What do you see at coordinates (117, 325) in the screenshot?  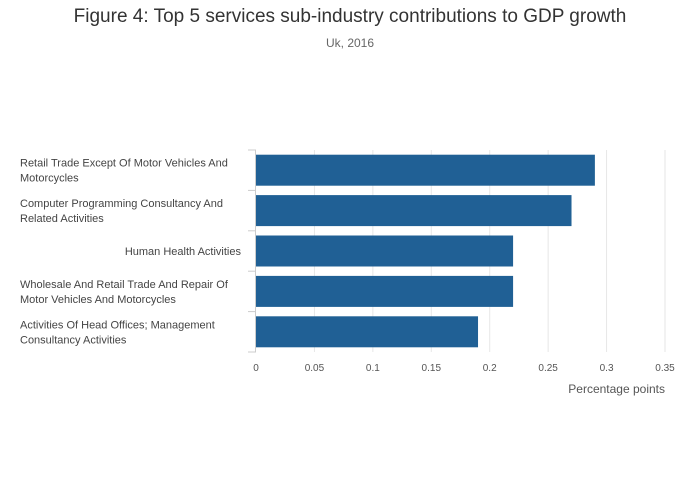 I see `category-label: Activities Of Head Offices; Management` at bounding box center [117, 325].